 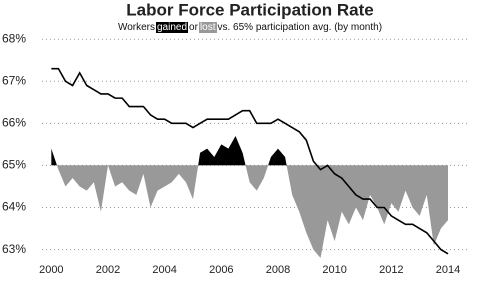 What do you see at coordinates (448, 270) in the screenshot?
I see `x-tick-label: 2014` at bounding box center [448, 270].